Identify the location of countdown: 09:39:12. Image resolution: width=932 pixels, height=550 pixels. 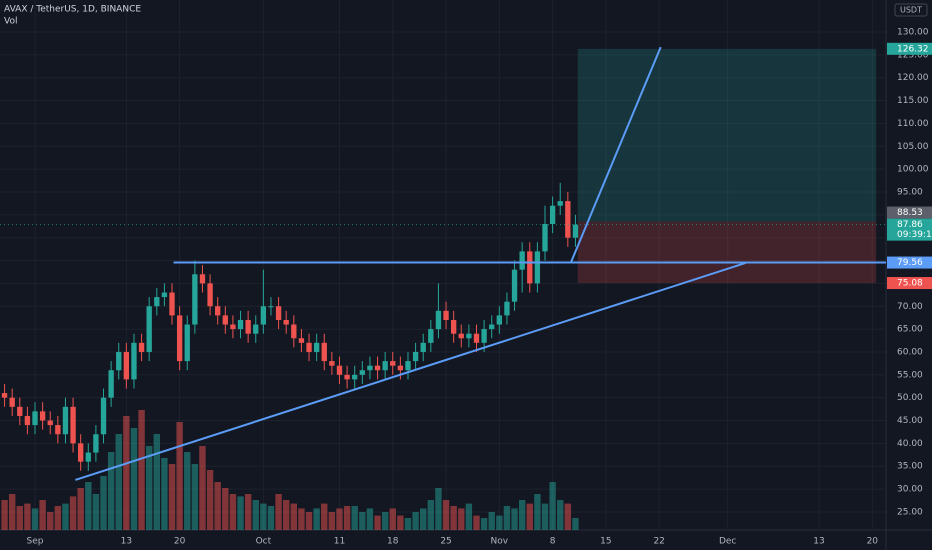
(914, 235).